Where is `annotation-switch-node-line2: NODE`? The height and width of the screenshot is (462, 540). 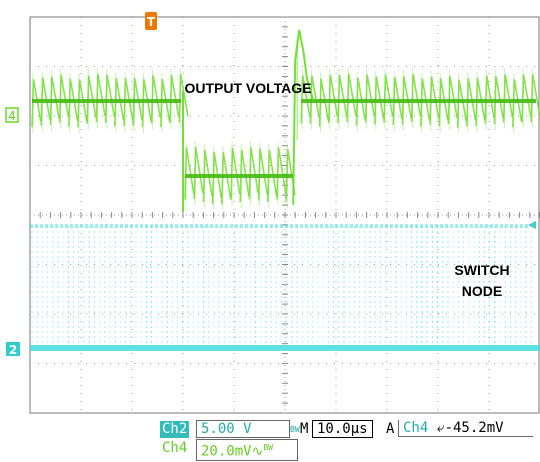
annotation-switch-node-line2: NODE is located at coordinates (482, 291).